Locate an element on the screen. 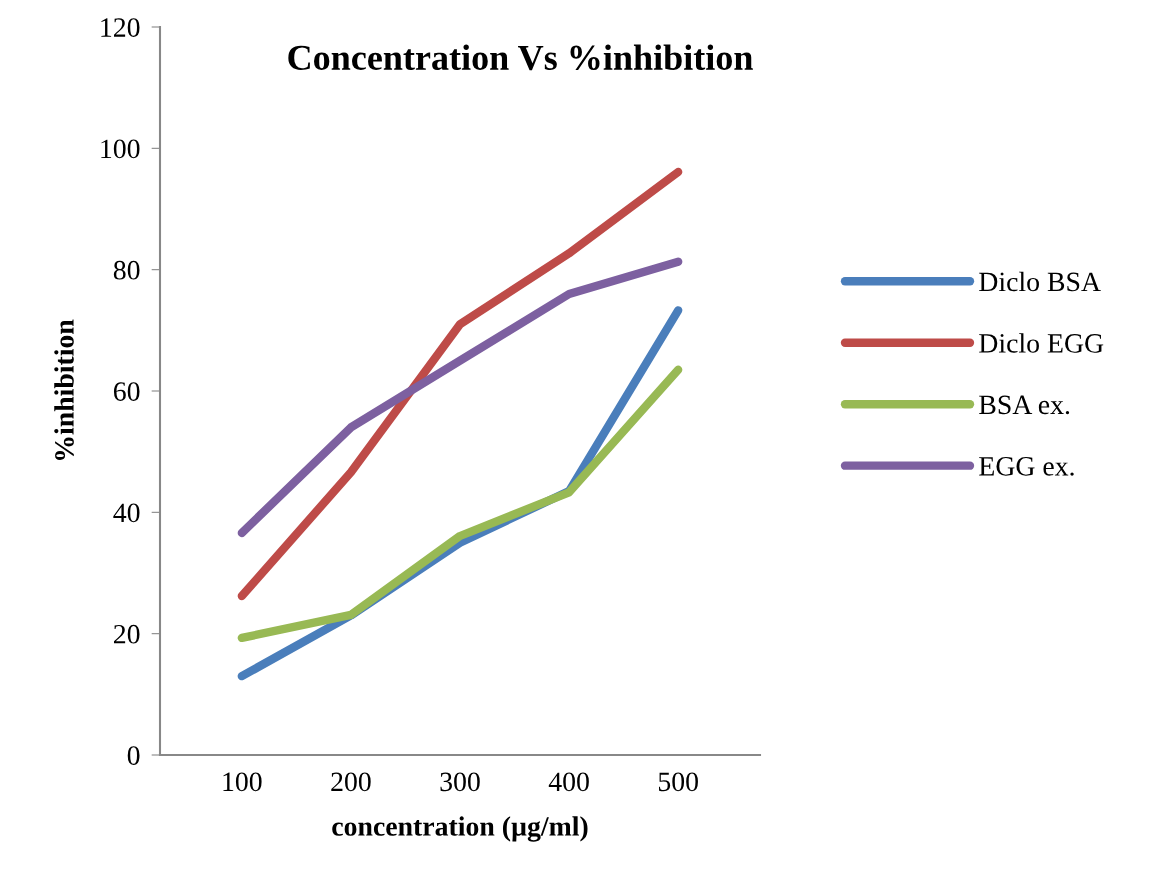 The width and height of the screenshot is (1153, 885). y-tick-label: 100 is located at coordinates (120, 149).